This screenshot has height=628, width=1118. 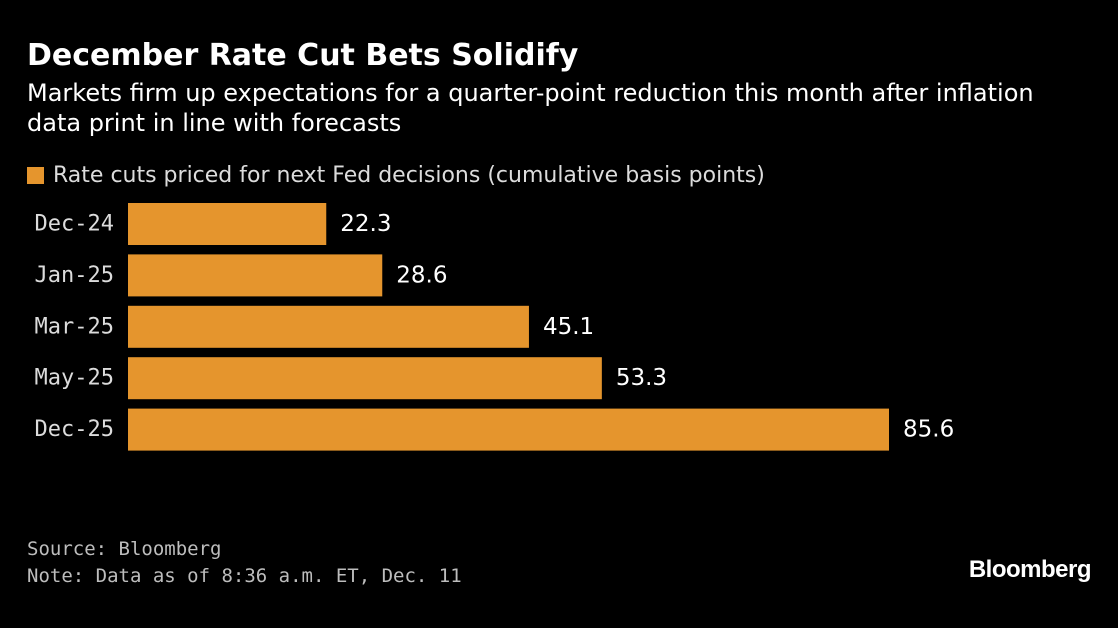 What do you see at coordinates (928, 430) in the screenshot?
I see `value-label: 85.6` at bounding box center [928, 430].